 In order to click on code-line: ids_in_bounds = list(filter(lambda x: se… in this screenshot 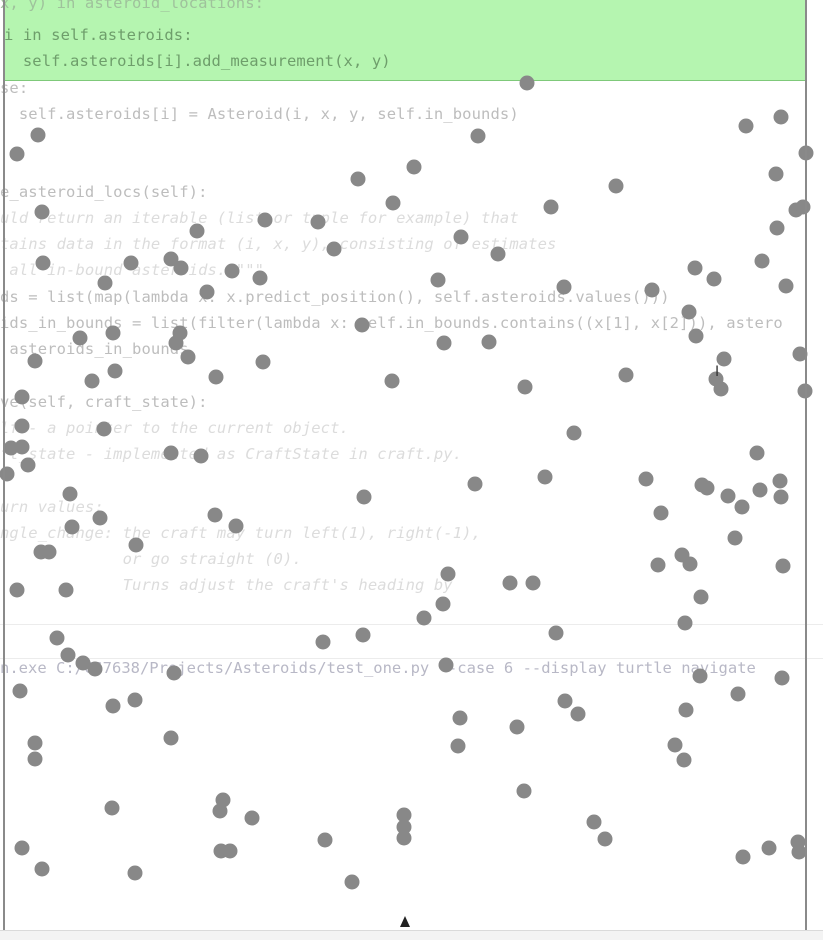, I will do `click(391, 323)`.